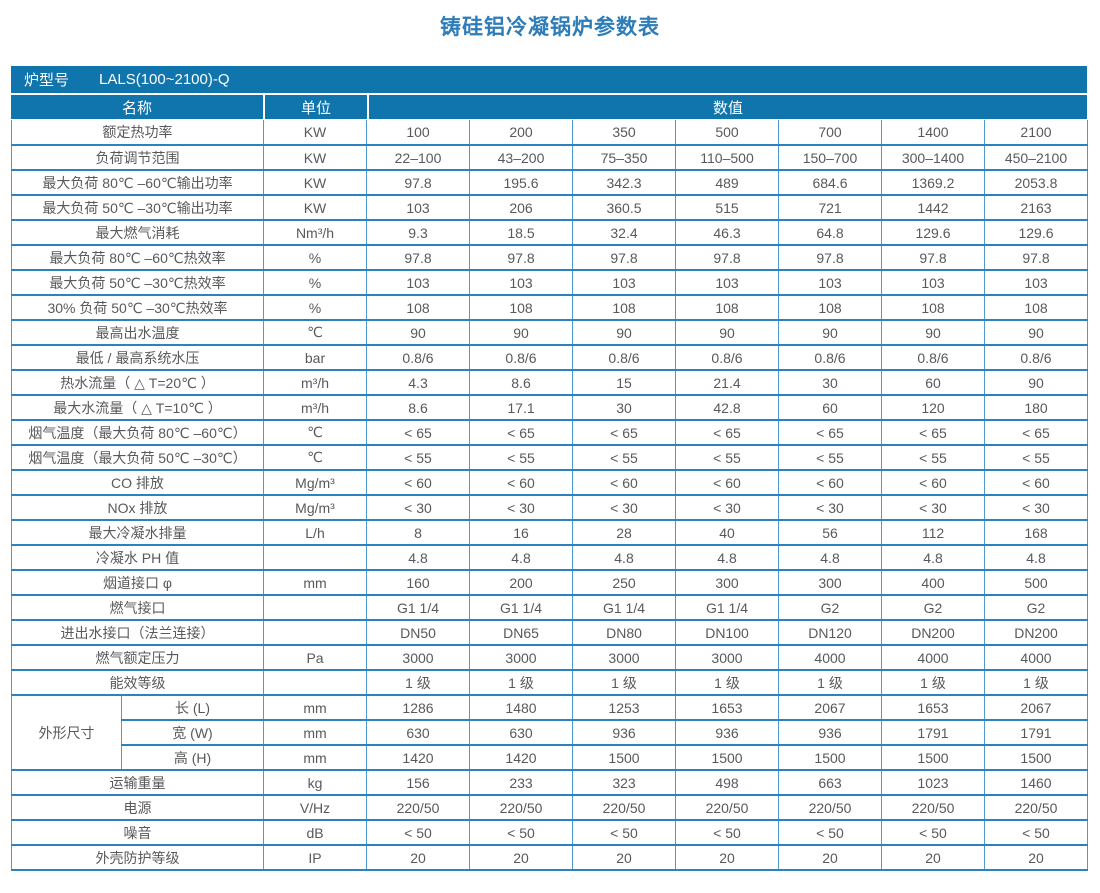 The image size is (1100, 893). Describe the element at coordinates (418, 133) in the screenshot. I see `param-value-cell: 100` at that location.